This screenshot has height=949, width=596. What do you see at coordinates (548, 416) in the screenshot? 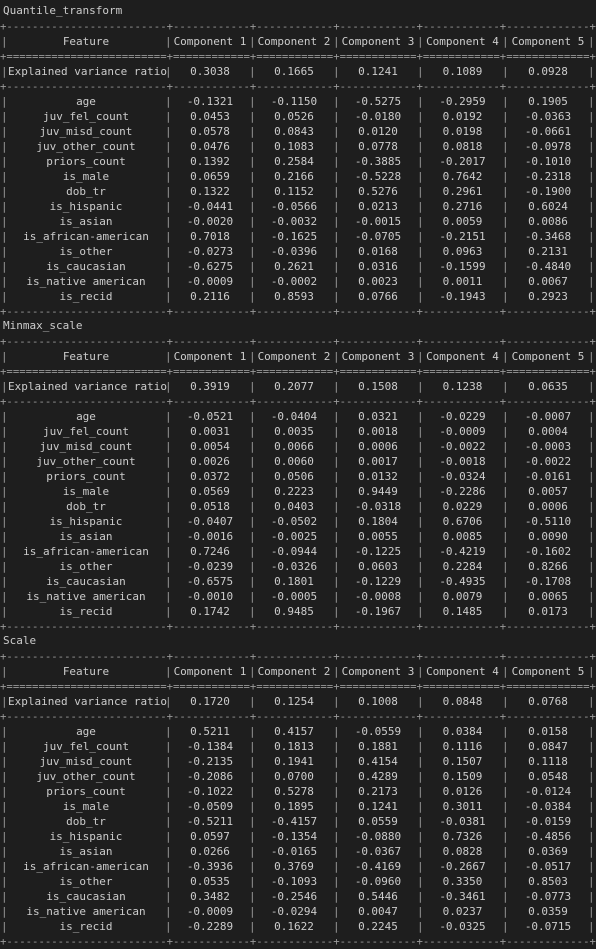
I see `value-cell: -0.0007` at bounding box center [548, 416].